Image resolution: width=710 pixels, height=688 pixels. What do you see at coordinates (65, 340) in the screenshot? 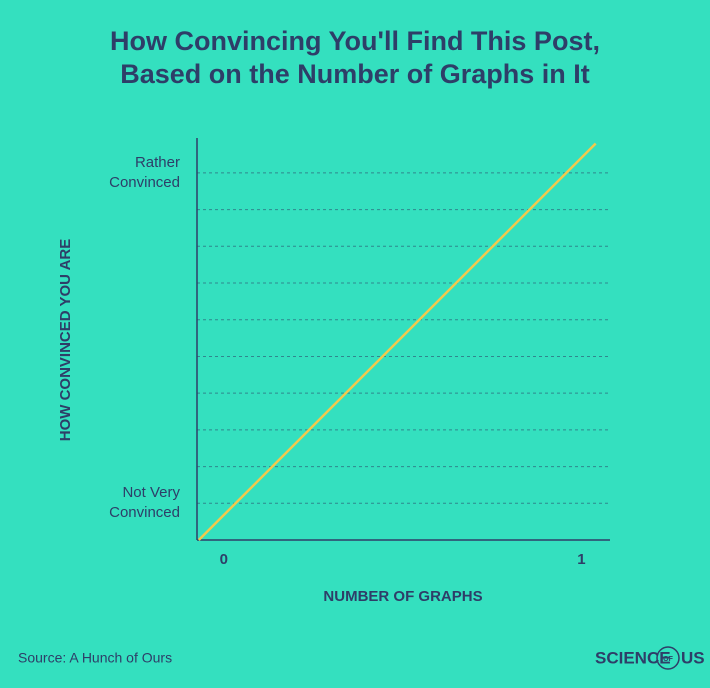
I see `y-axis-label: HOW CONVINCED YOU ARE` at bounding box center [65, 340].